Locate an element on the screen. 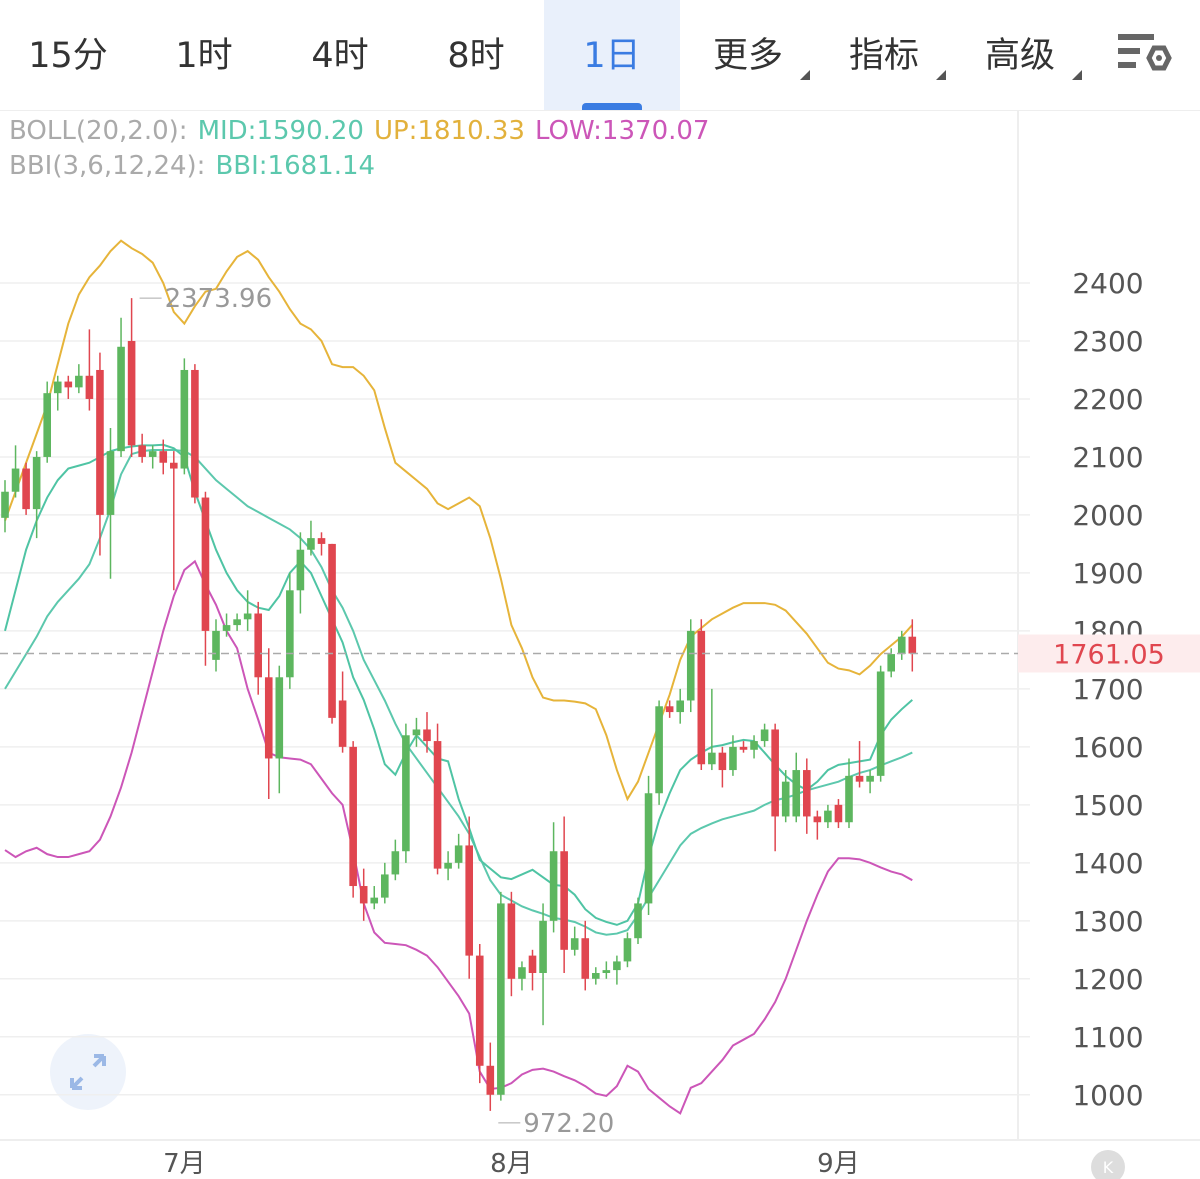 The image size is (1200, 1179). tab: 高级 is located at coordinates (1020, 55).